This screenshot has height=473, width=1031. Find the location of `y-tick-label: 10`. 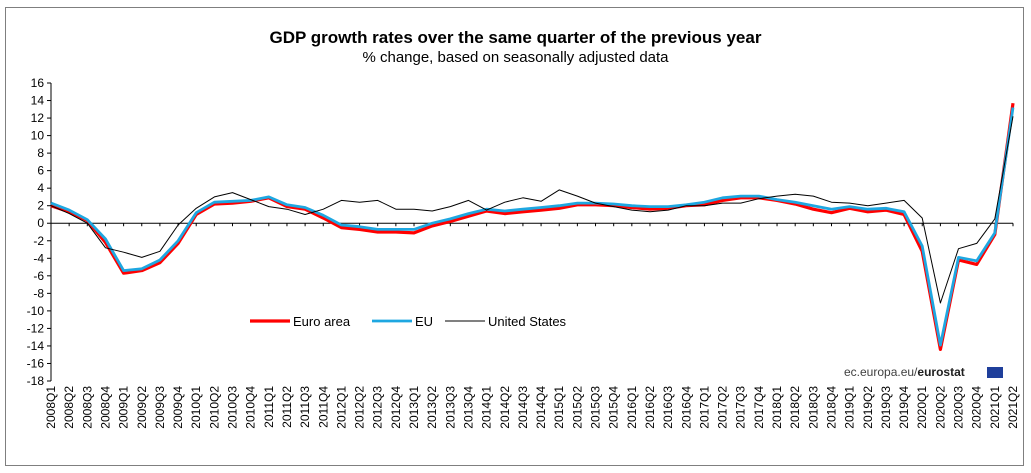

y-tick-label: 10 is located at coordinates (38, 136).